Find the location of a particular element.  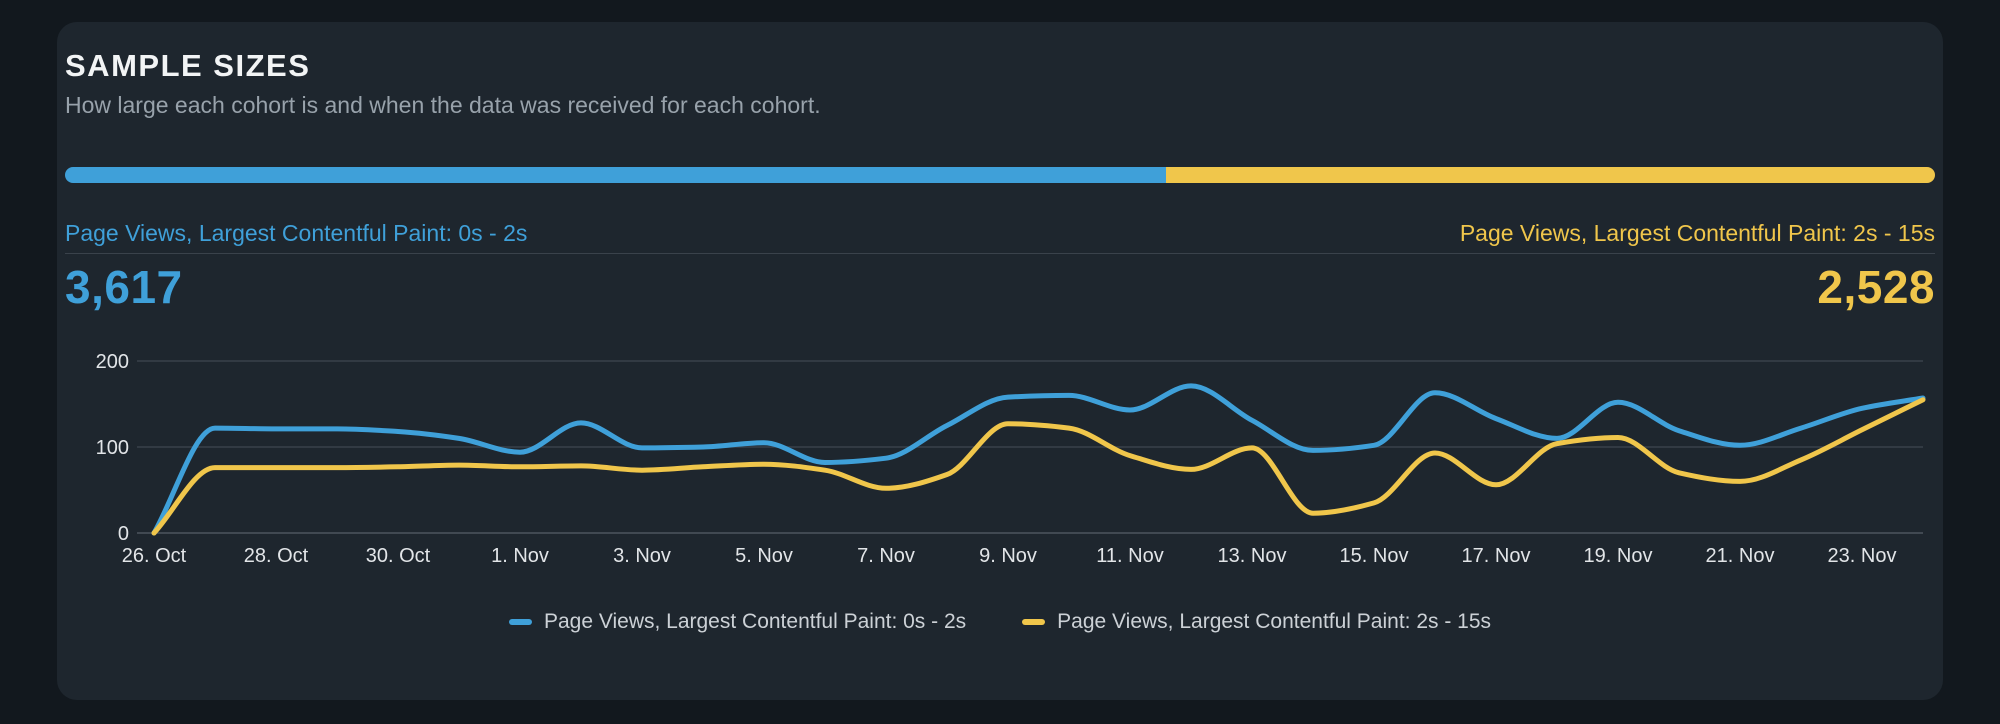

x-axis-label: 13. Nov is located at coordinates (1252, 556).